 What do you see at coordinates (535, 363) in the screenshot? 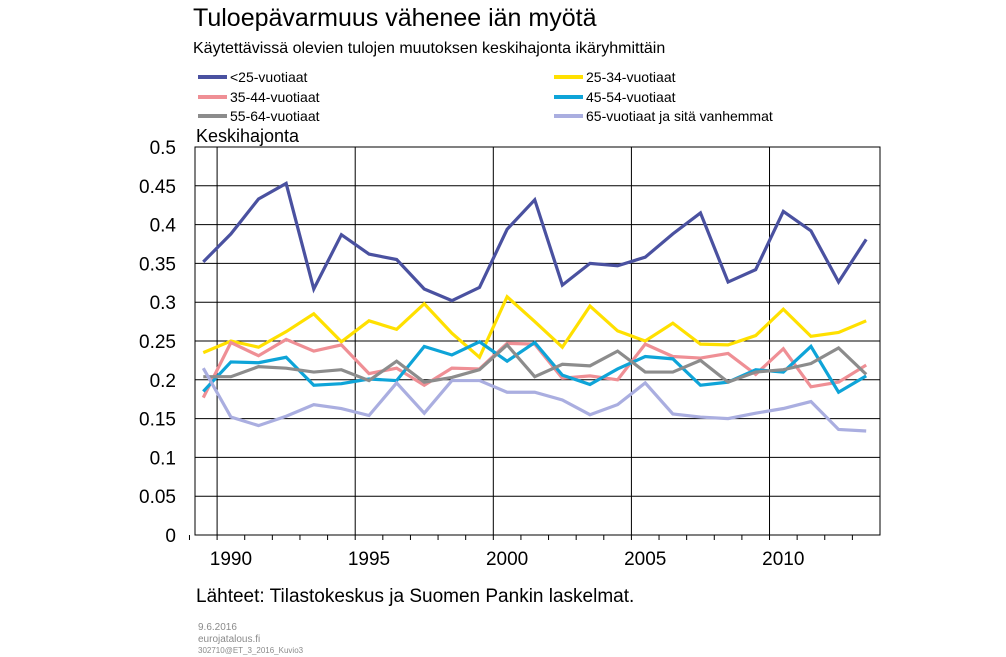
I see `series-55-64-line` at bounding box center [535, 363].